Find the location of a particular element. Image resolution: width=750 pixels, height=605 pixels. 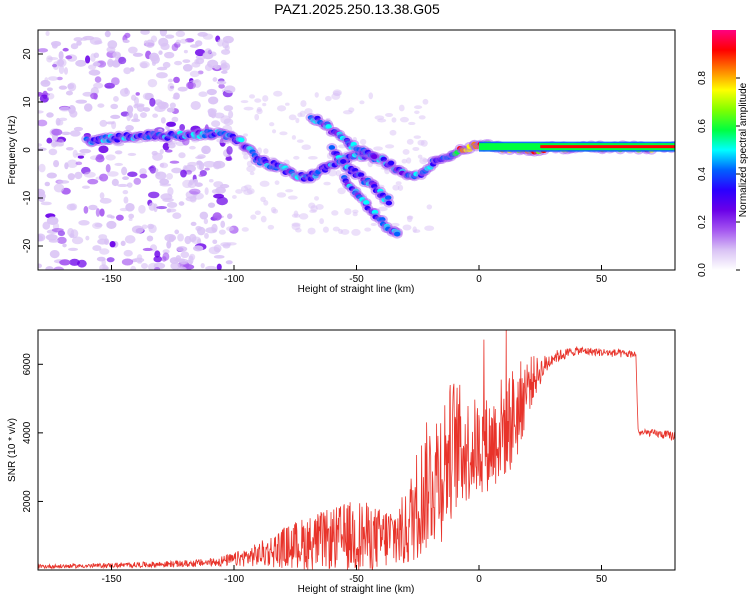

spectrogram-x-axis: -150 -100 -50 0 50 is located at coordinates (354, 275).